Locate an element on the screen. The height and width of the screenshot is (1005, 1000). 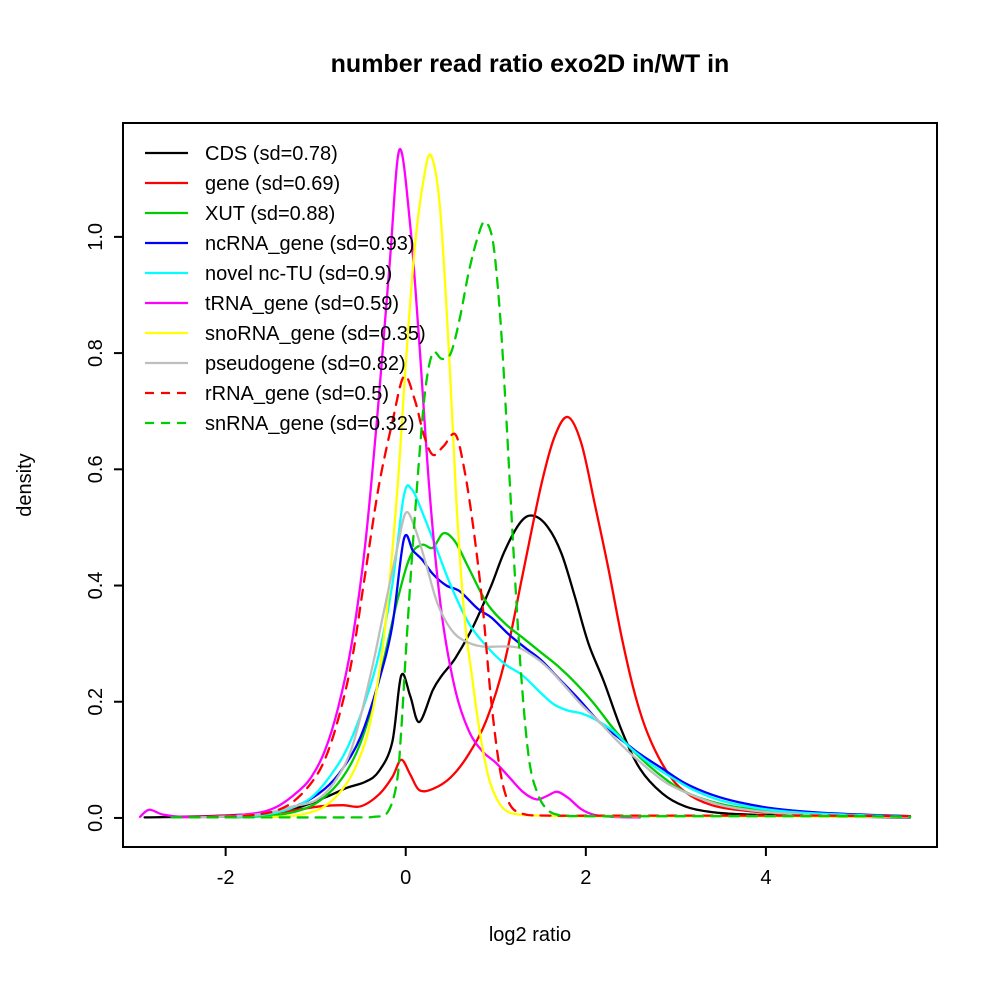
y-tick-0.6: 0.6 is located at coordinates (104, 469).